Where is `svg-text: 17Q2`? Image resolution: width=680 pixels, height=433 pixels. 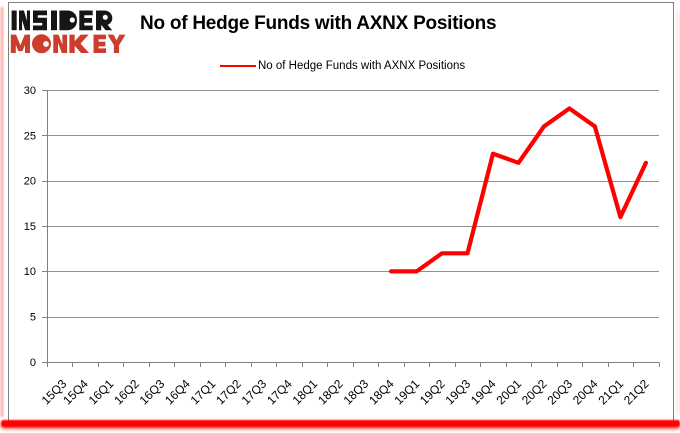
svg-text: 17Q2 is located at coordinates (228, 391).